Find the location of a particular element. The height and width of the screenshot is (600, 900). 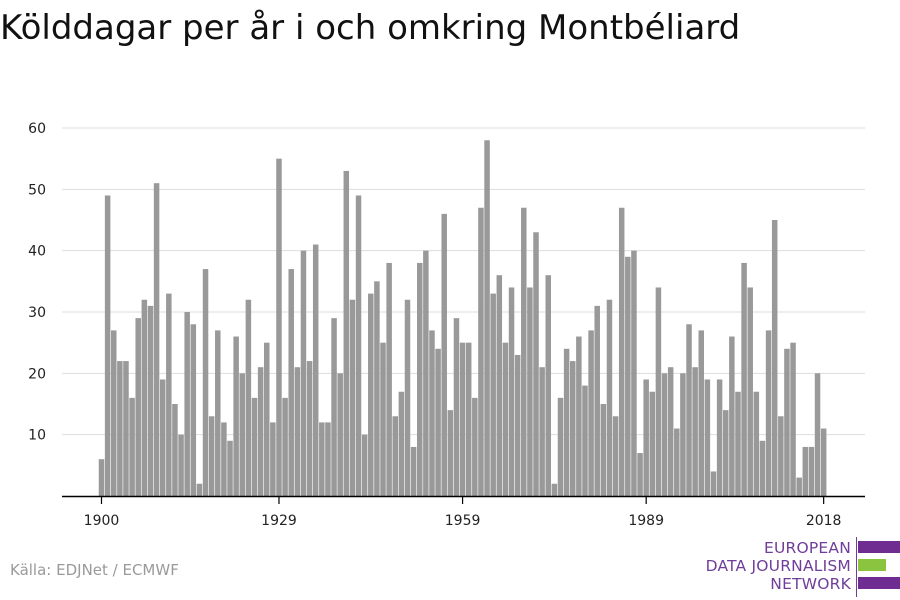

bar-1908 is located at coordinates (150, 400).